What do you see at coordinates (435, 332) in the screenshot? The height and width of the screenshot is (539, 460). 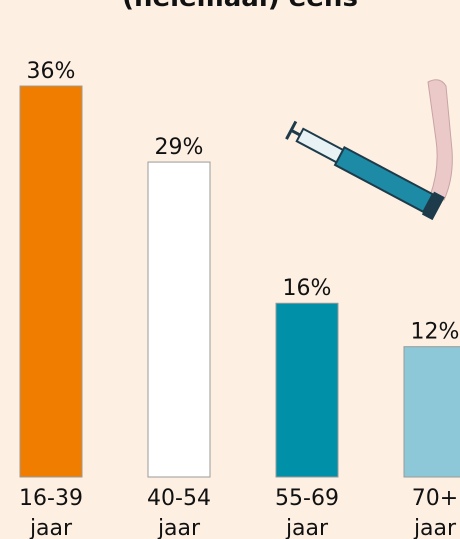 I see `value-label: 12%` at bounding box center [435, 332].